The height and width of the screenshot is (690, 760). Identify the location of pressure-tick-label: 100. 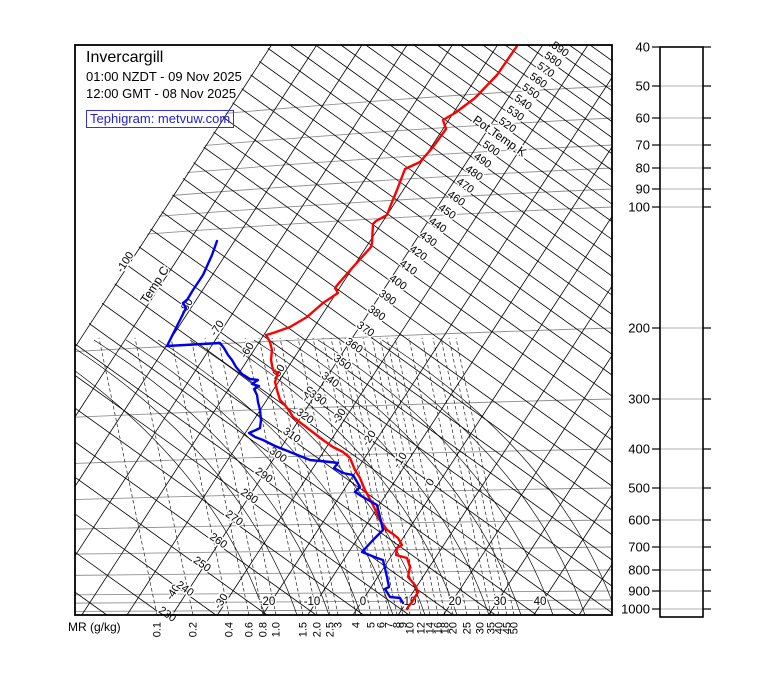
(639, 207).